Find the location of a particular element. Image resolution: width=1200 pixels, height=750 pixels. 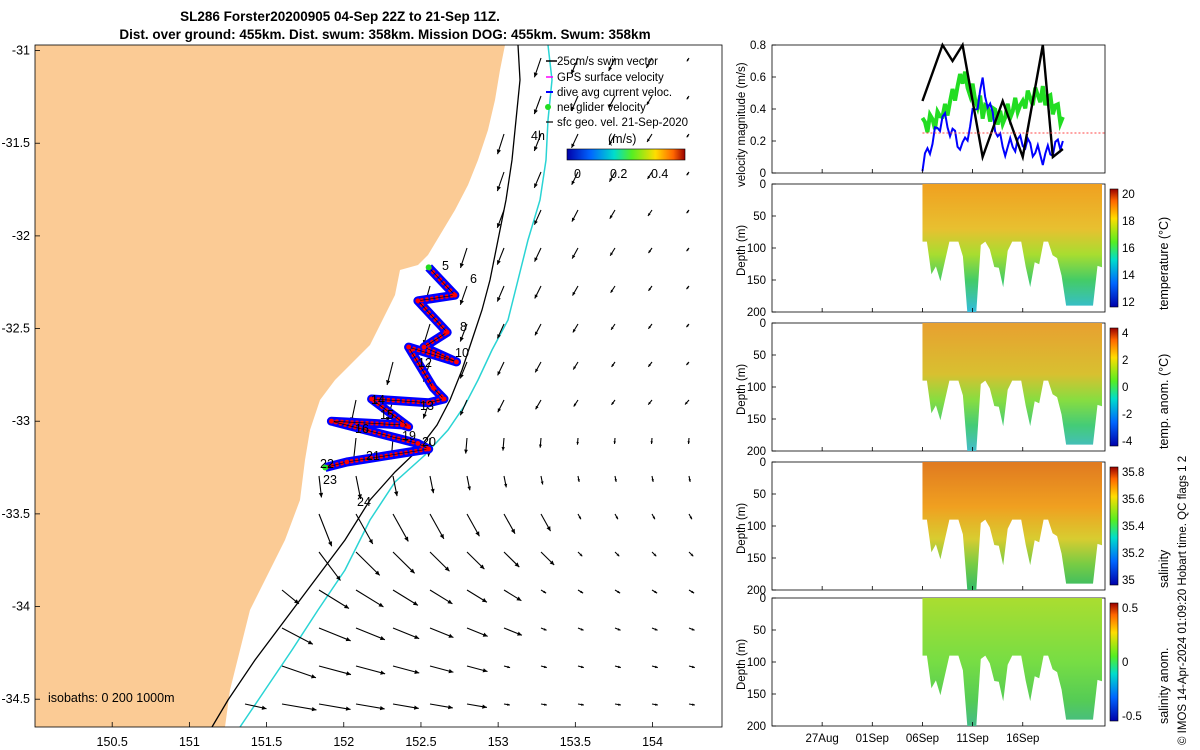

day-label: 20 is located at coordinates (429, 442).